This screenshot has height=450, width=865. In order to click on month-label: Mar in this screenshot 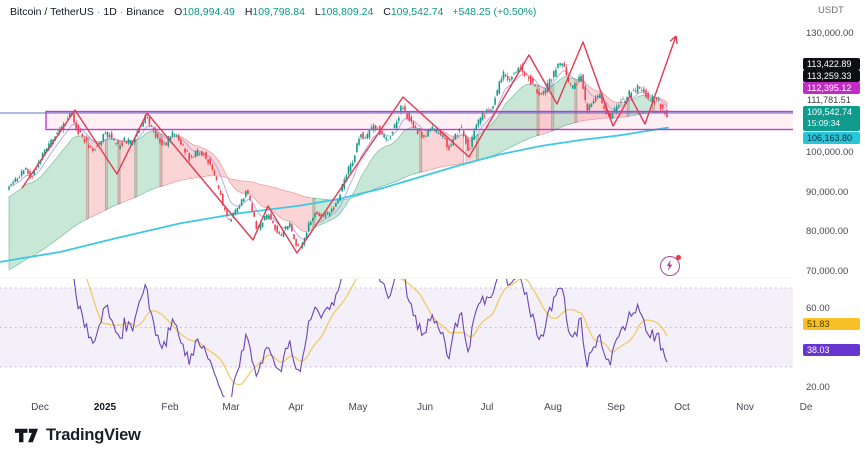, I will do `click(231, 407)`.